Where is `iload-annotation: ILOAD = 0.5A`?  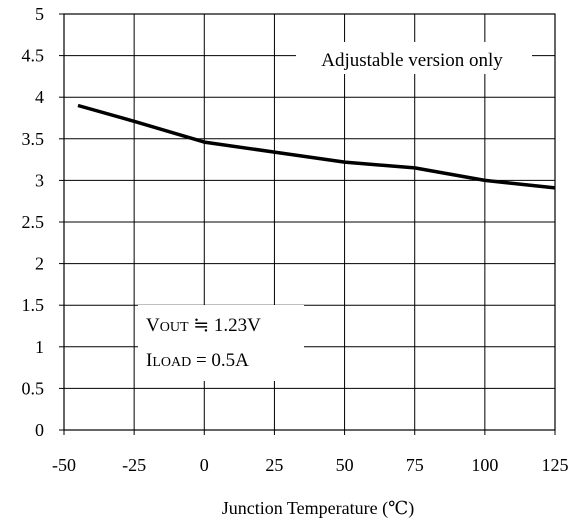
iload-annotation: ILOAD = 0.5A is located at coordinates (197, 360).